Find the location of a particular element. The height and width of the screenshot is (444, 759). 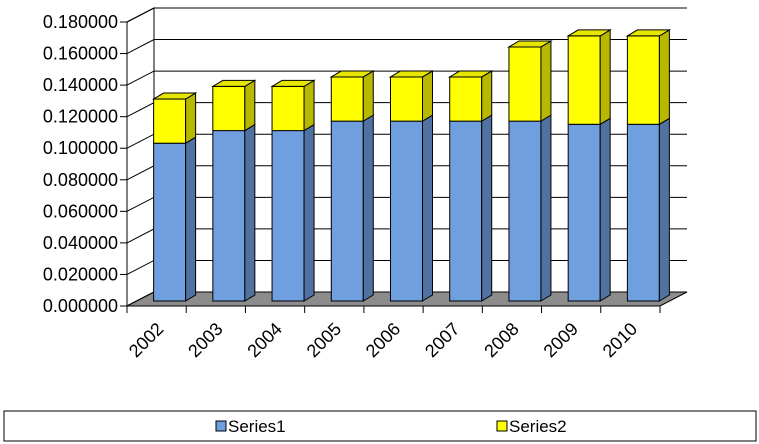

x-tick-label: 2002 is located at coordinates (146, 340).